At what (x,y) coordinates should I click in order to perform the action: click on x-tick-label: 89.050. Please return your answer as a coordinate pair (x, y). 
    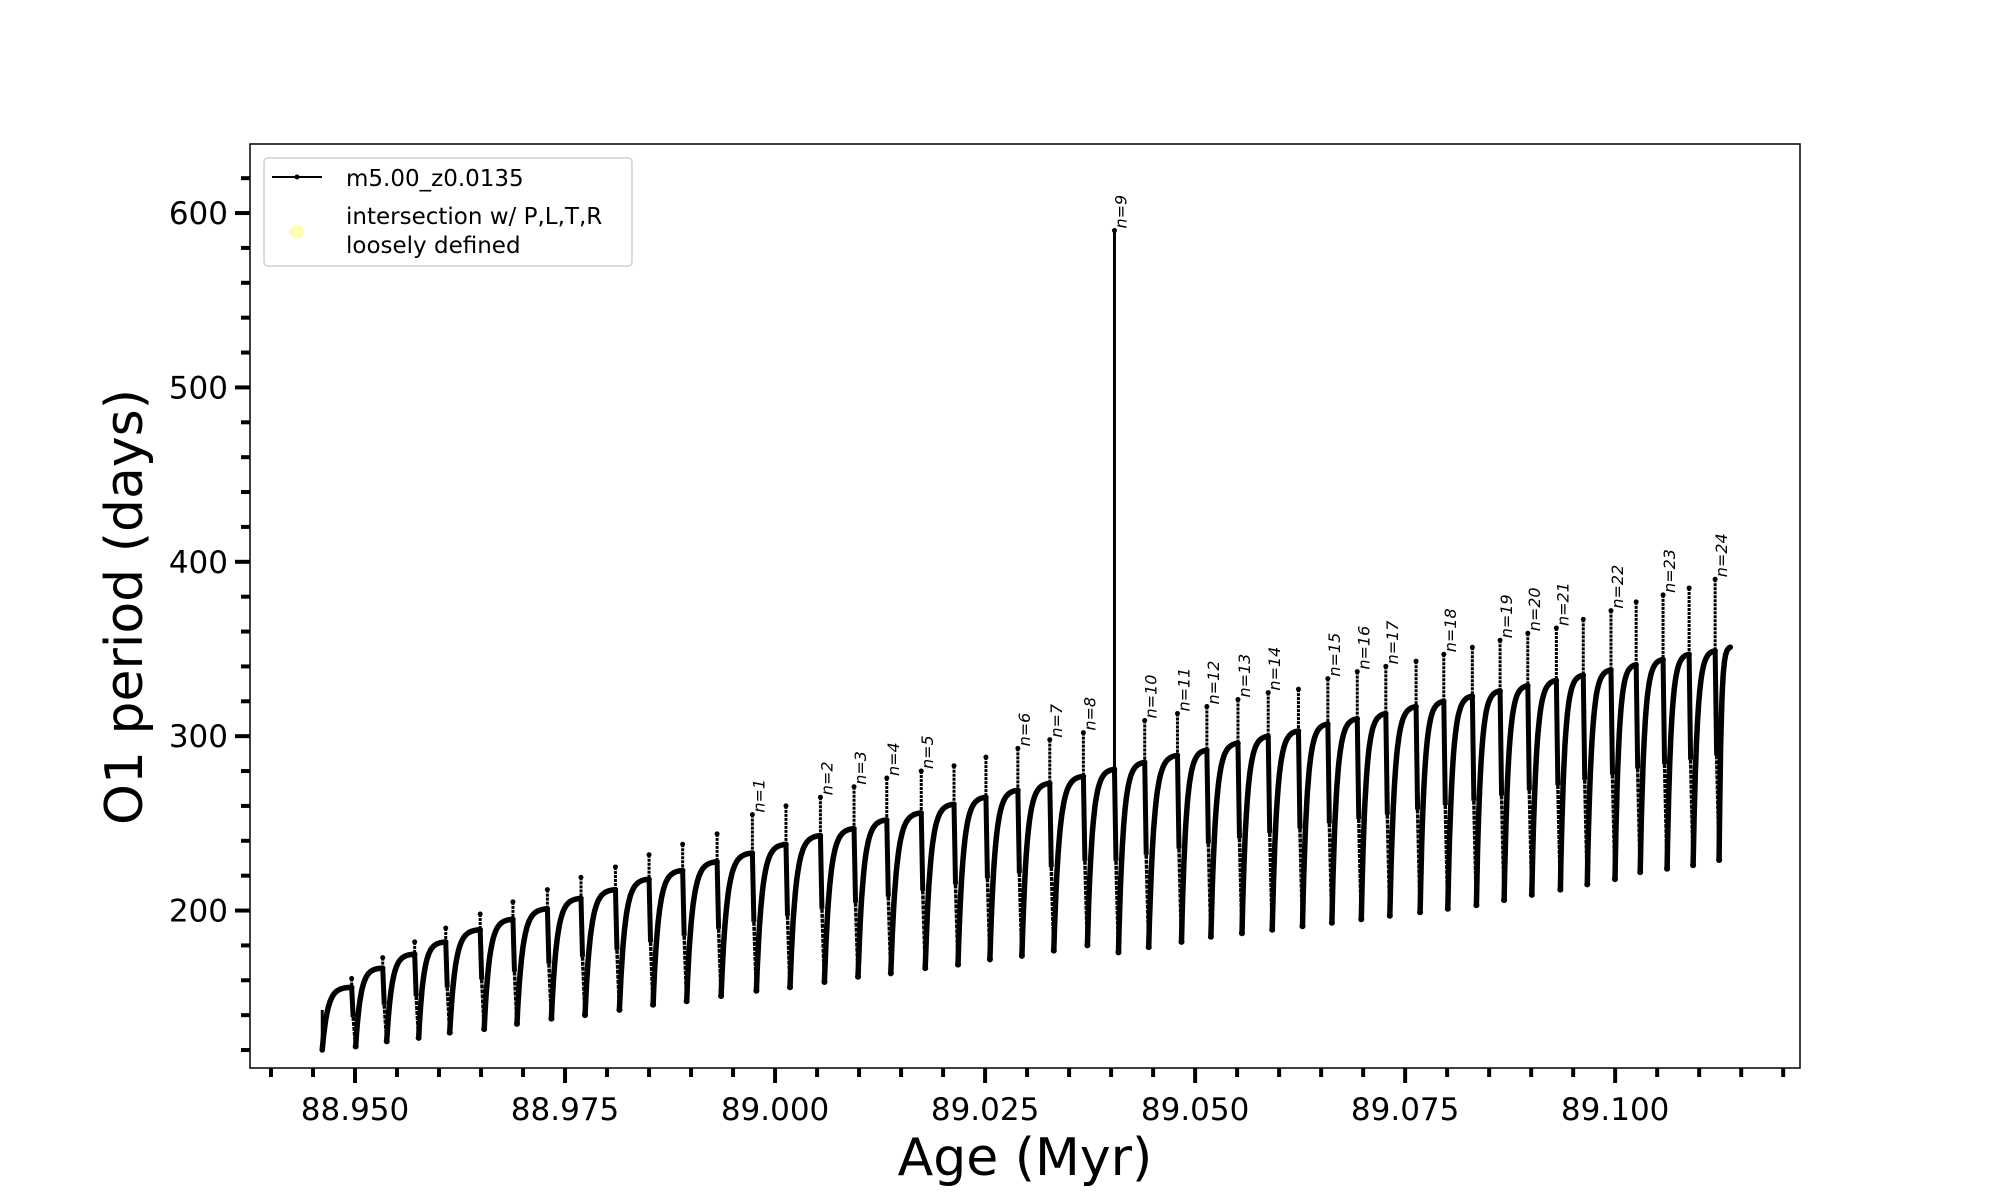
    Looking at the image, I should click on (1195, 1110).